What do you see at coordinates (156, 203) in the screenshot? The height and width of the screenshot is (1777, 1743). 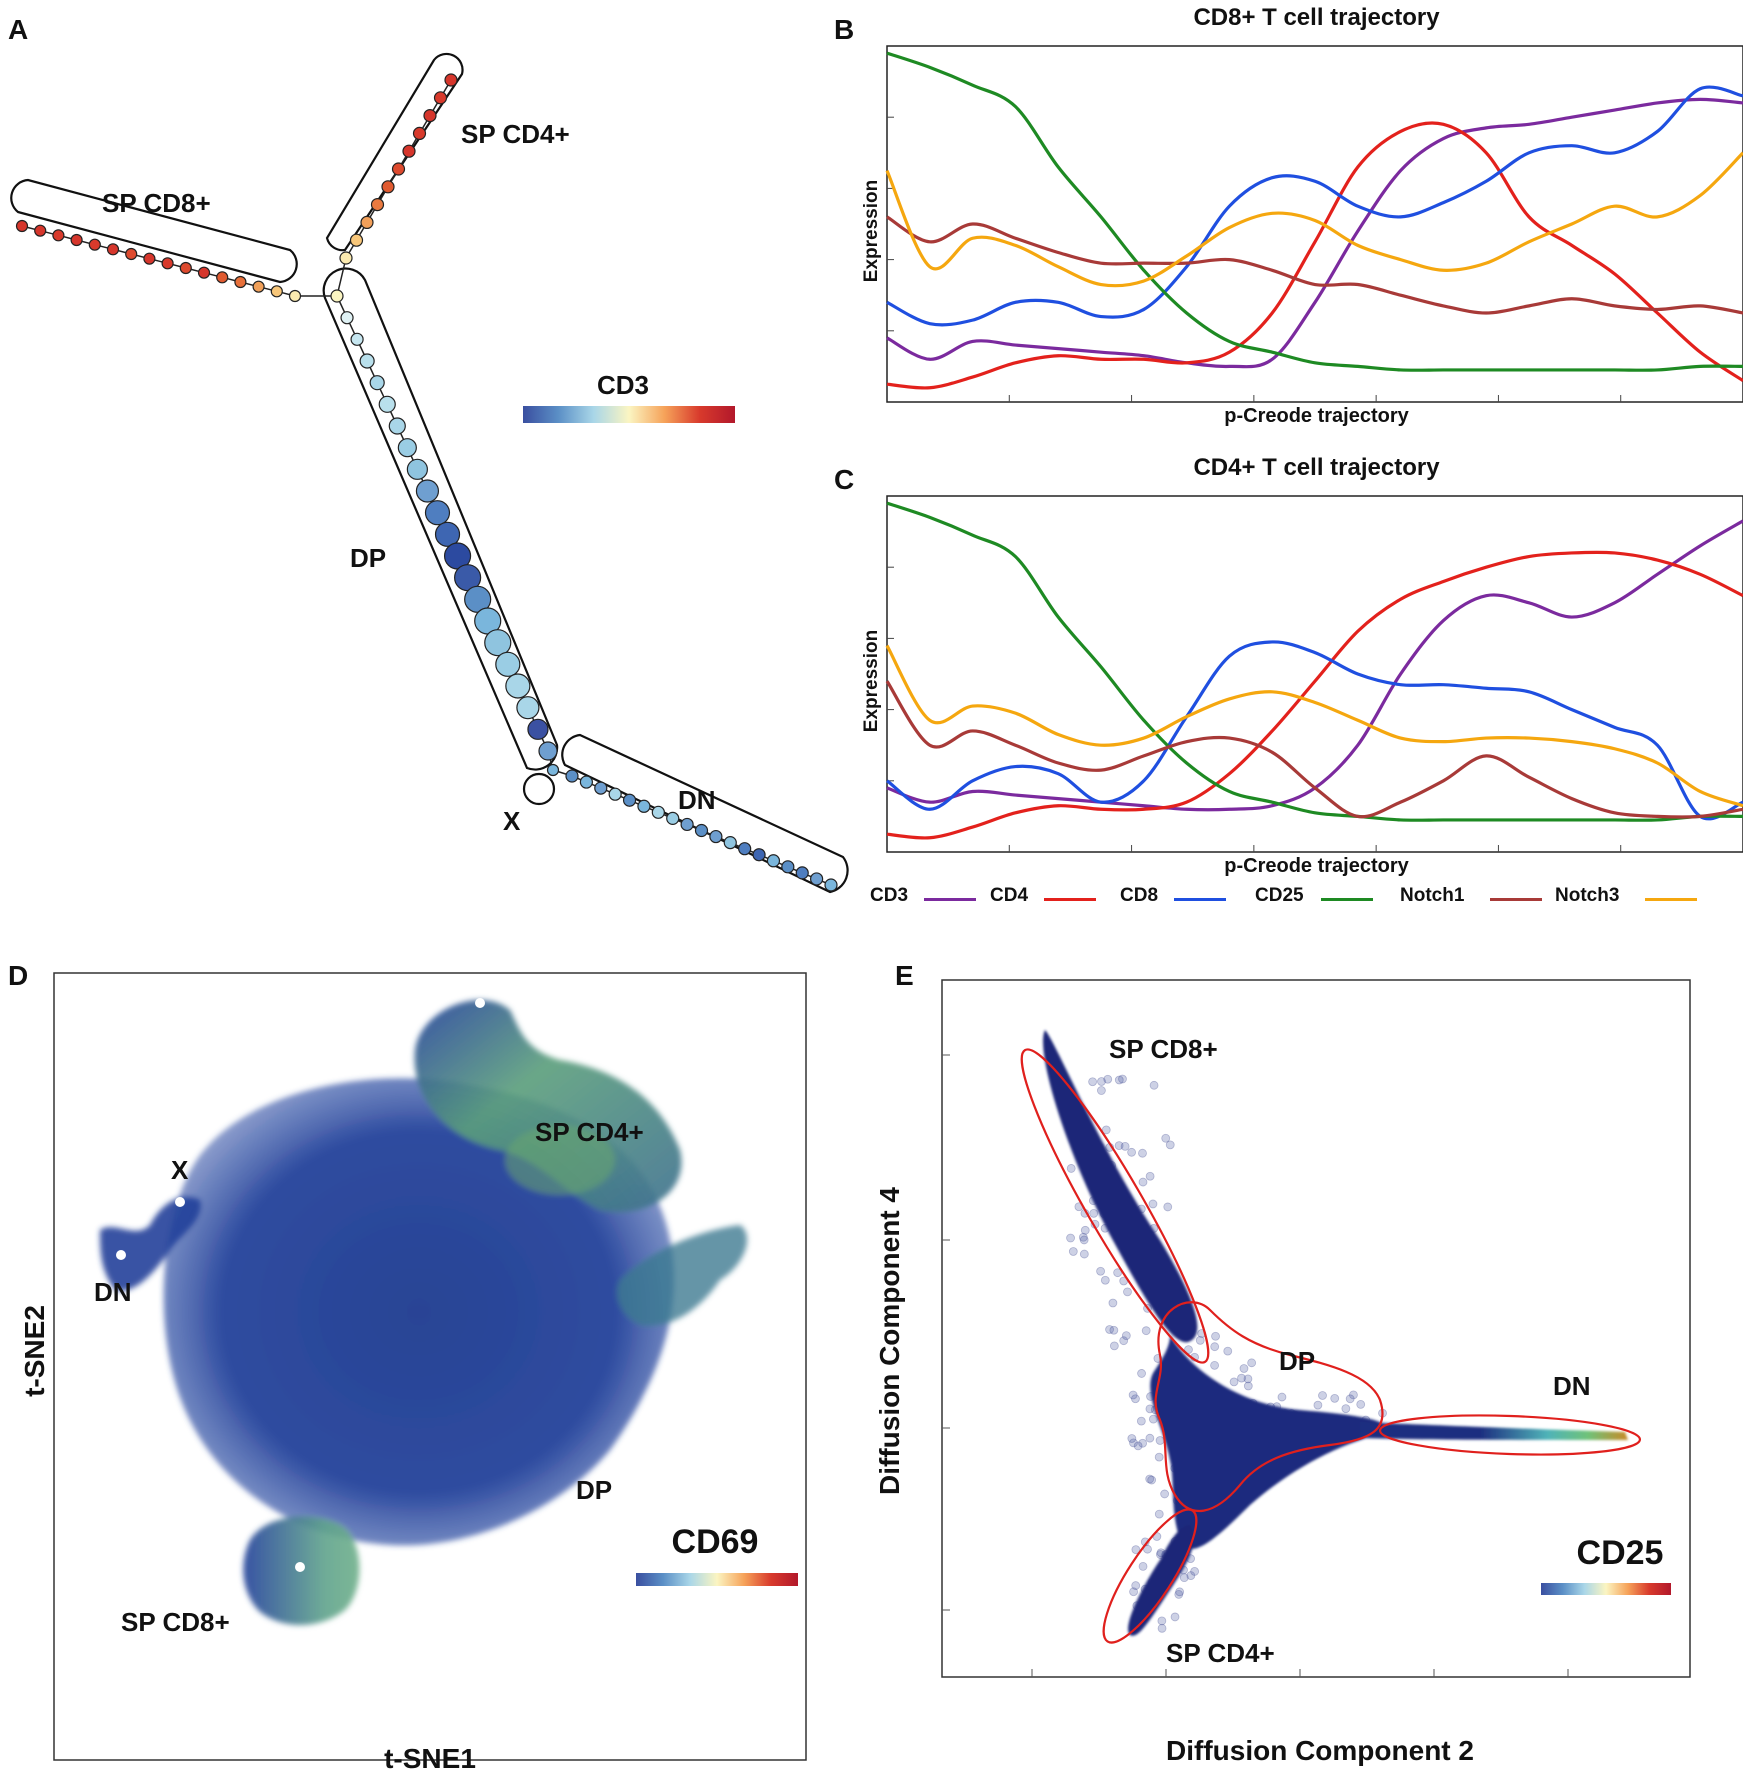 I see `label-sp-cd8: SP CD8+` at bounding box center [156, 203].